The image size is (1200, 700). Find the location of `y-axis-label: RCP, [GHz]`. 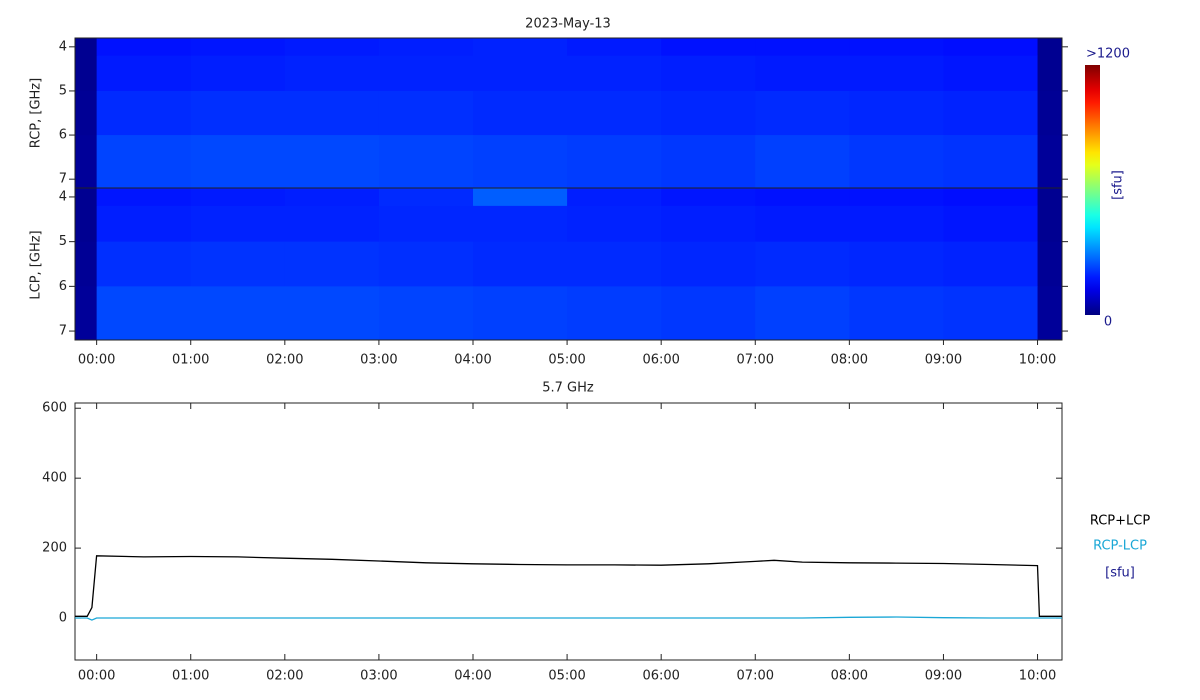

y-axis-label: RCP, [GHz] is located at coordinates (36, 113).